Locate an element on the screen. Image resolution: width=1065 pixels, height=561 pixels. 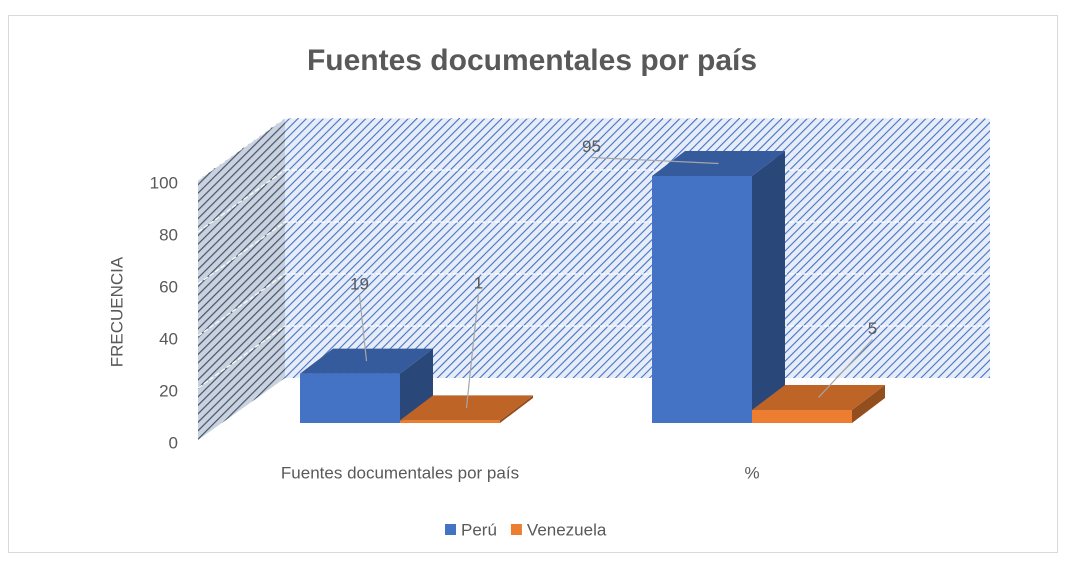
y-axis-title: FRECUENCIA is located at coordinates (116, 311).